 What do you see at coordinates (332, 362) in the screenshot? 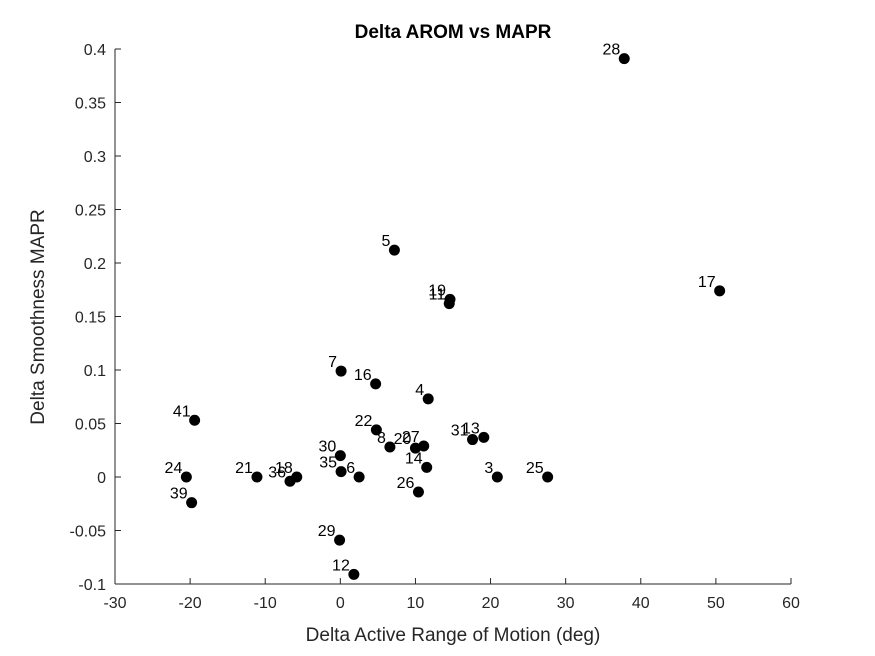
I see `data-point-label: 7` at bounding box center [332, 362].